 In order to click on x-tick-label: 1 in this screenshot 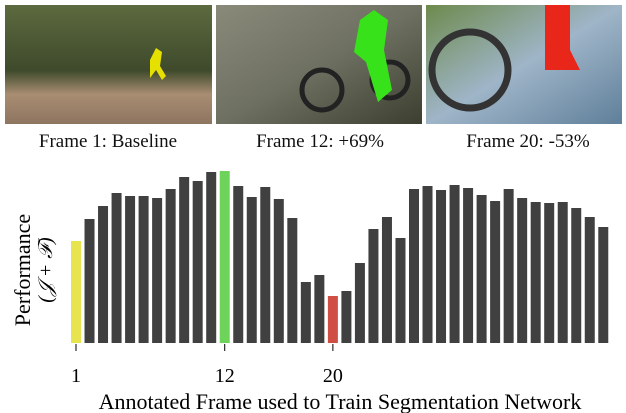, I will do `click(76, 376)`.